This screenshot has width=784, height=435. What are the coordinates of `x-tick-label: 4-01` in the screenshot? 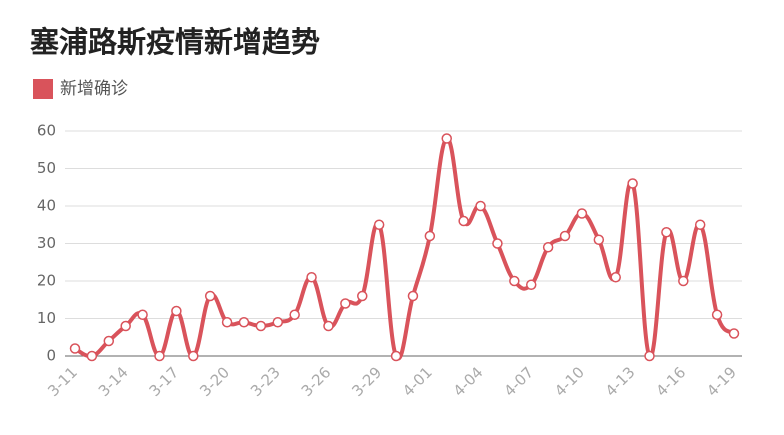 It's located at (417, 381).